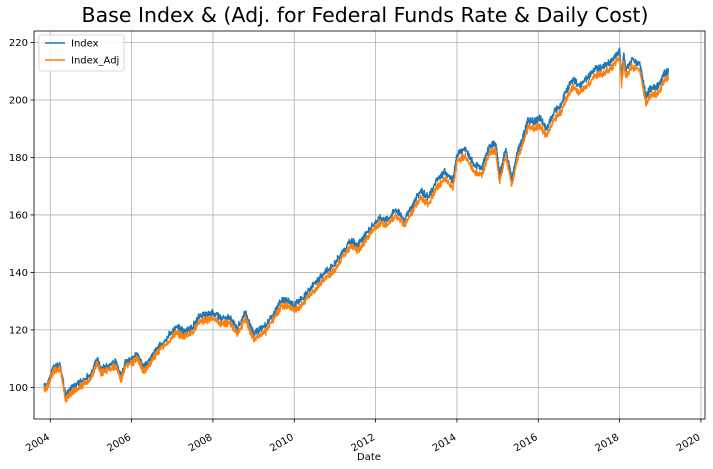  What do you see at coordinates (120, 443) in the screenshot?
I see `x-tick-label: 2006` at bounding box center [120, 443].